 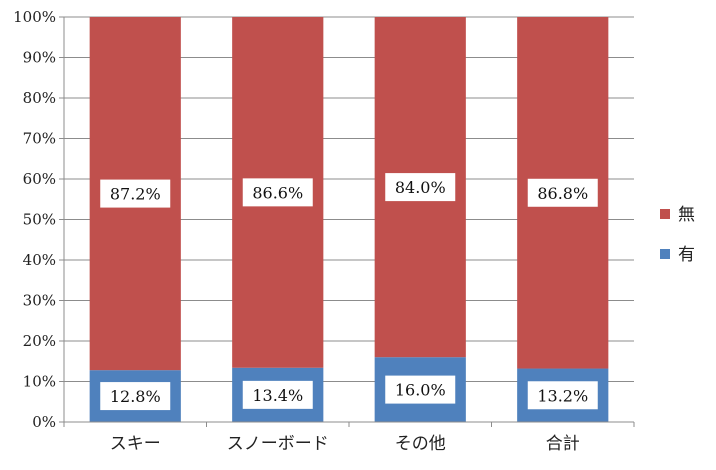 I want to click on x-category-label: 合計, so click(x=563, y=444).